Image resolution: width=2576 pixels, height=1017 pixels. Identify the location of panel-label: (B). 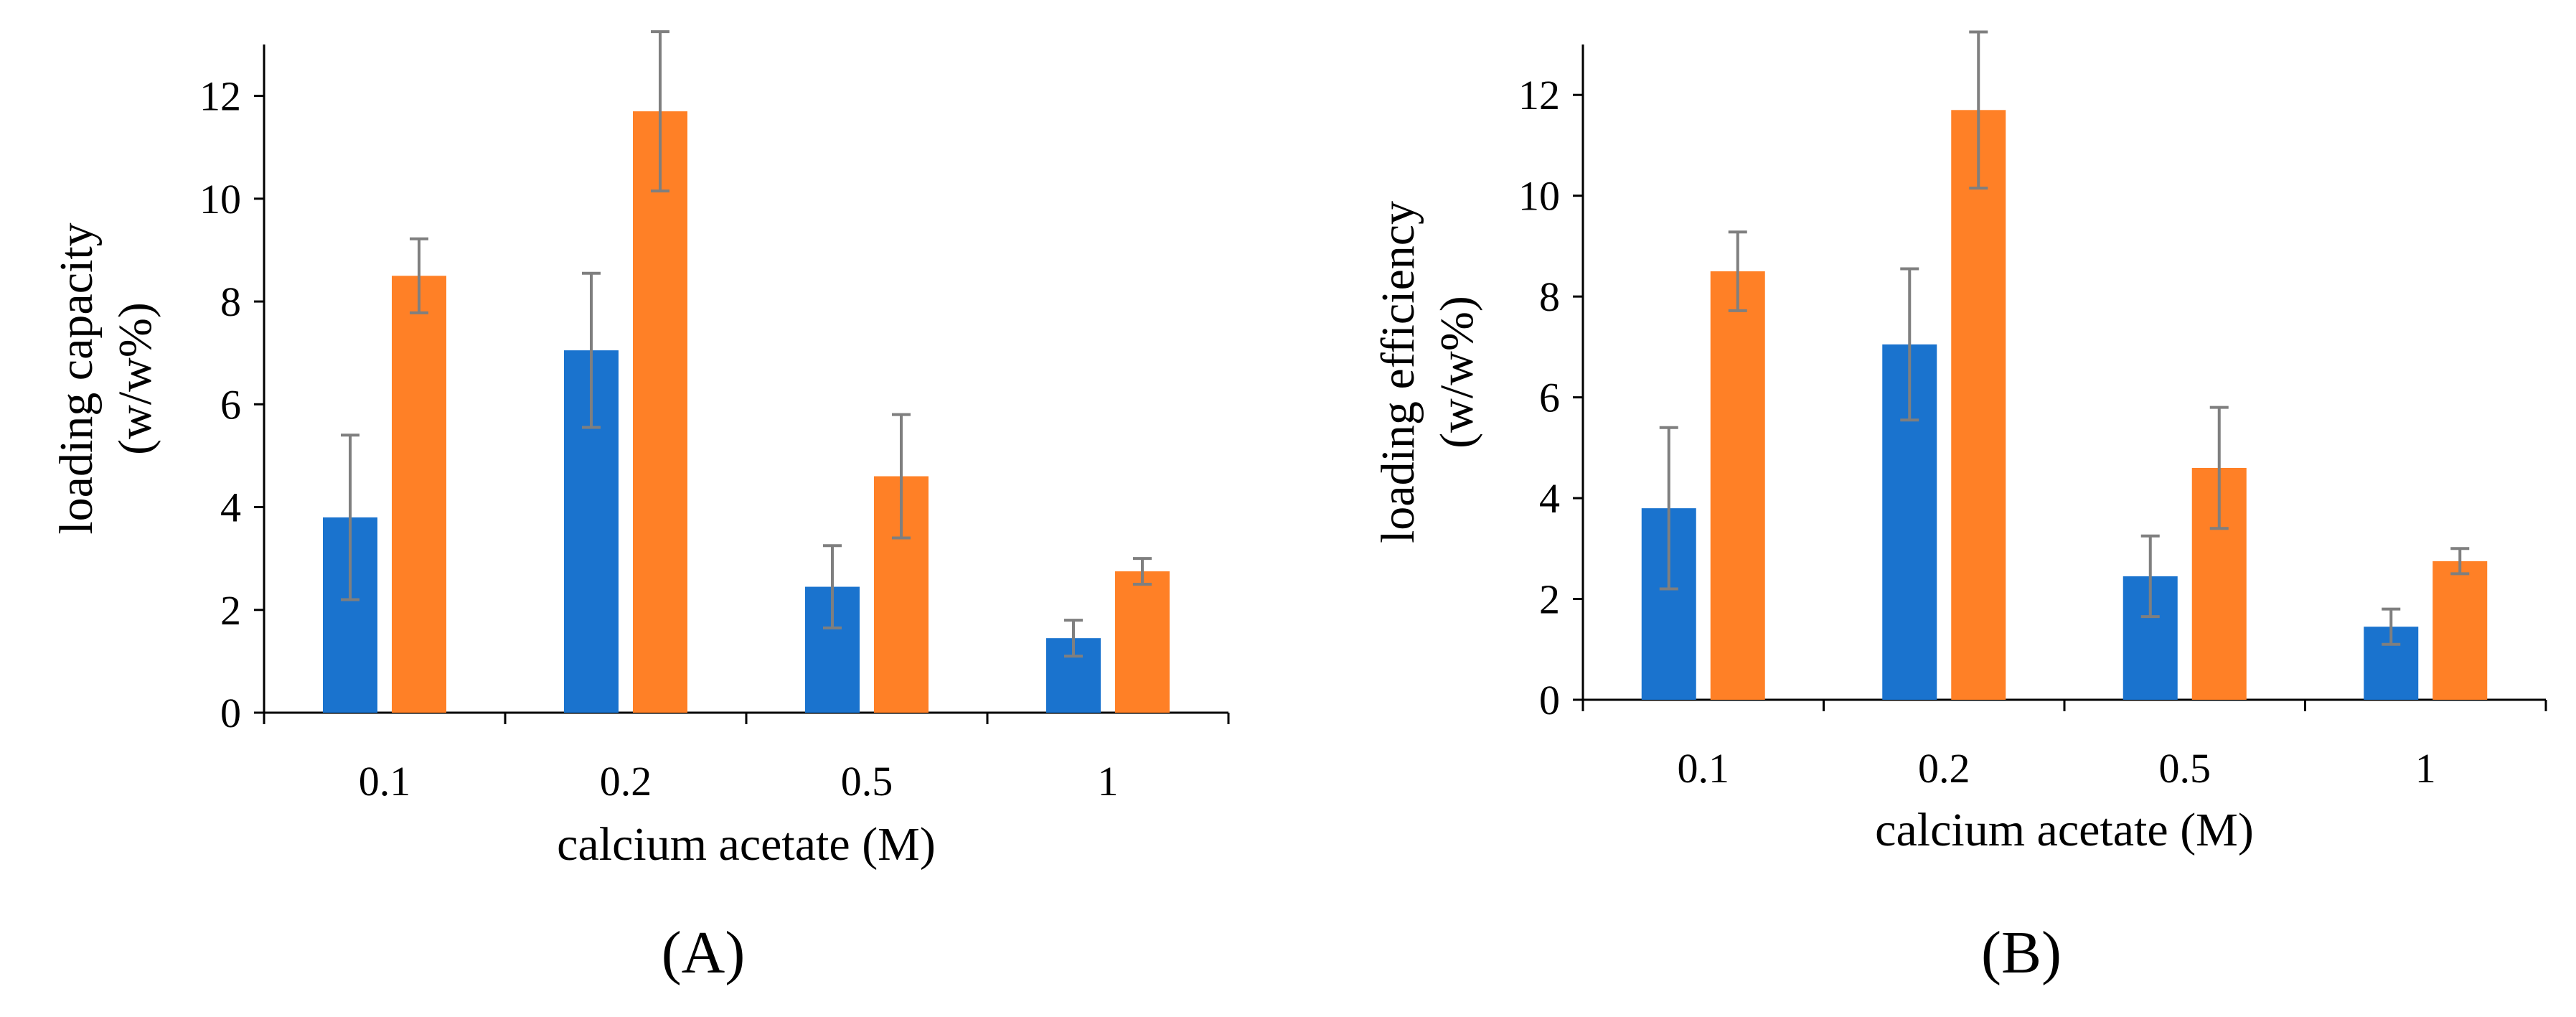
(2021, 952).